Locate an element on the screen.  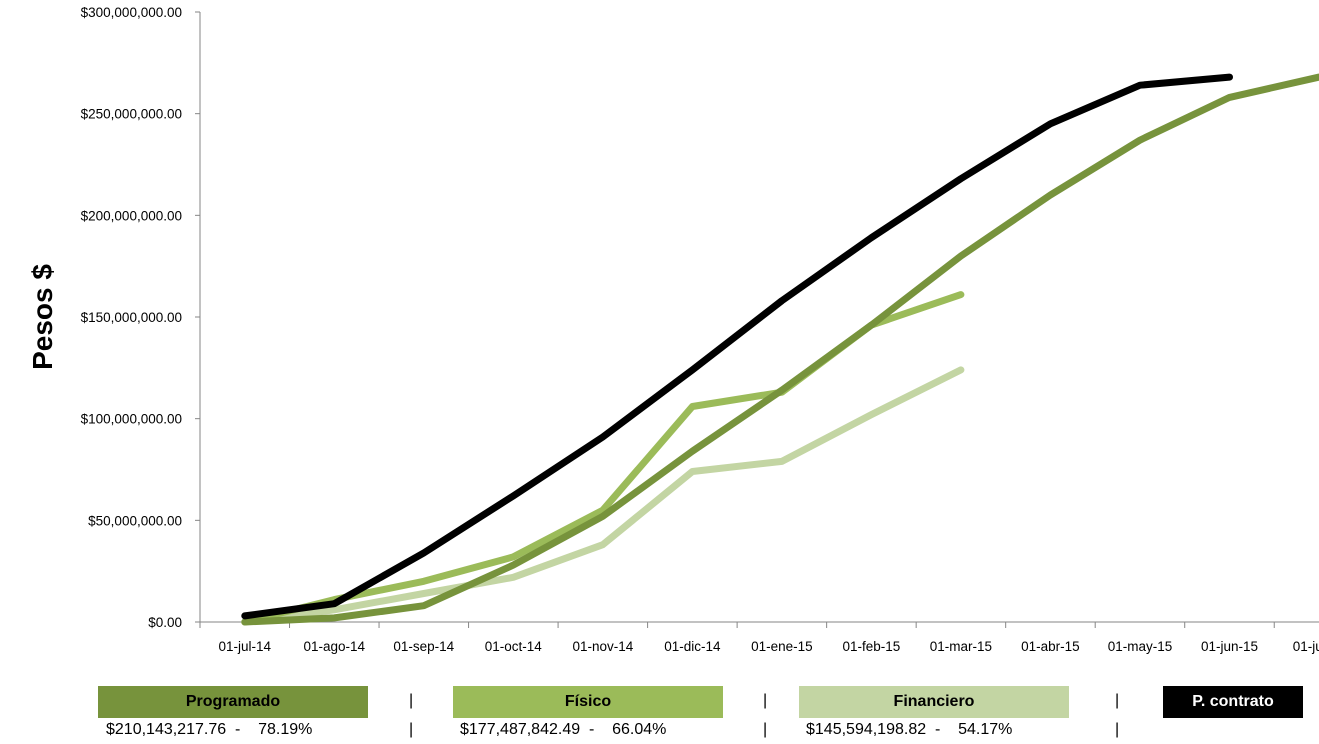
x-tick-label: 01-oct-14 is located at coordinates (514, 646).